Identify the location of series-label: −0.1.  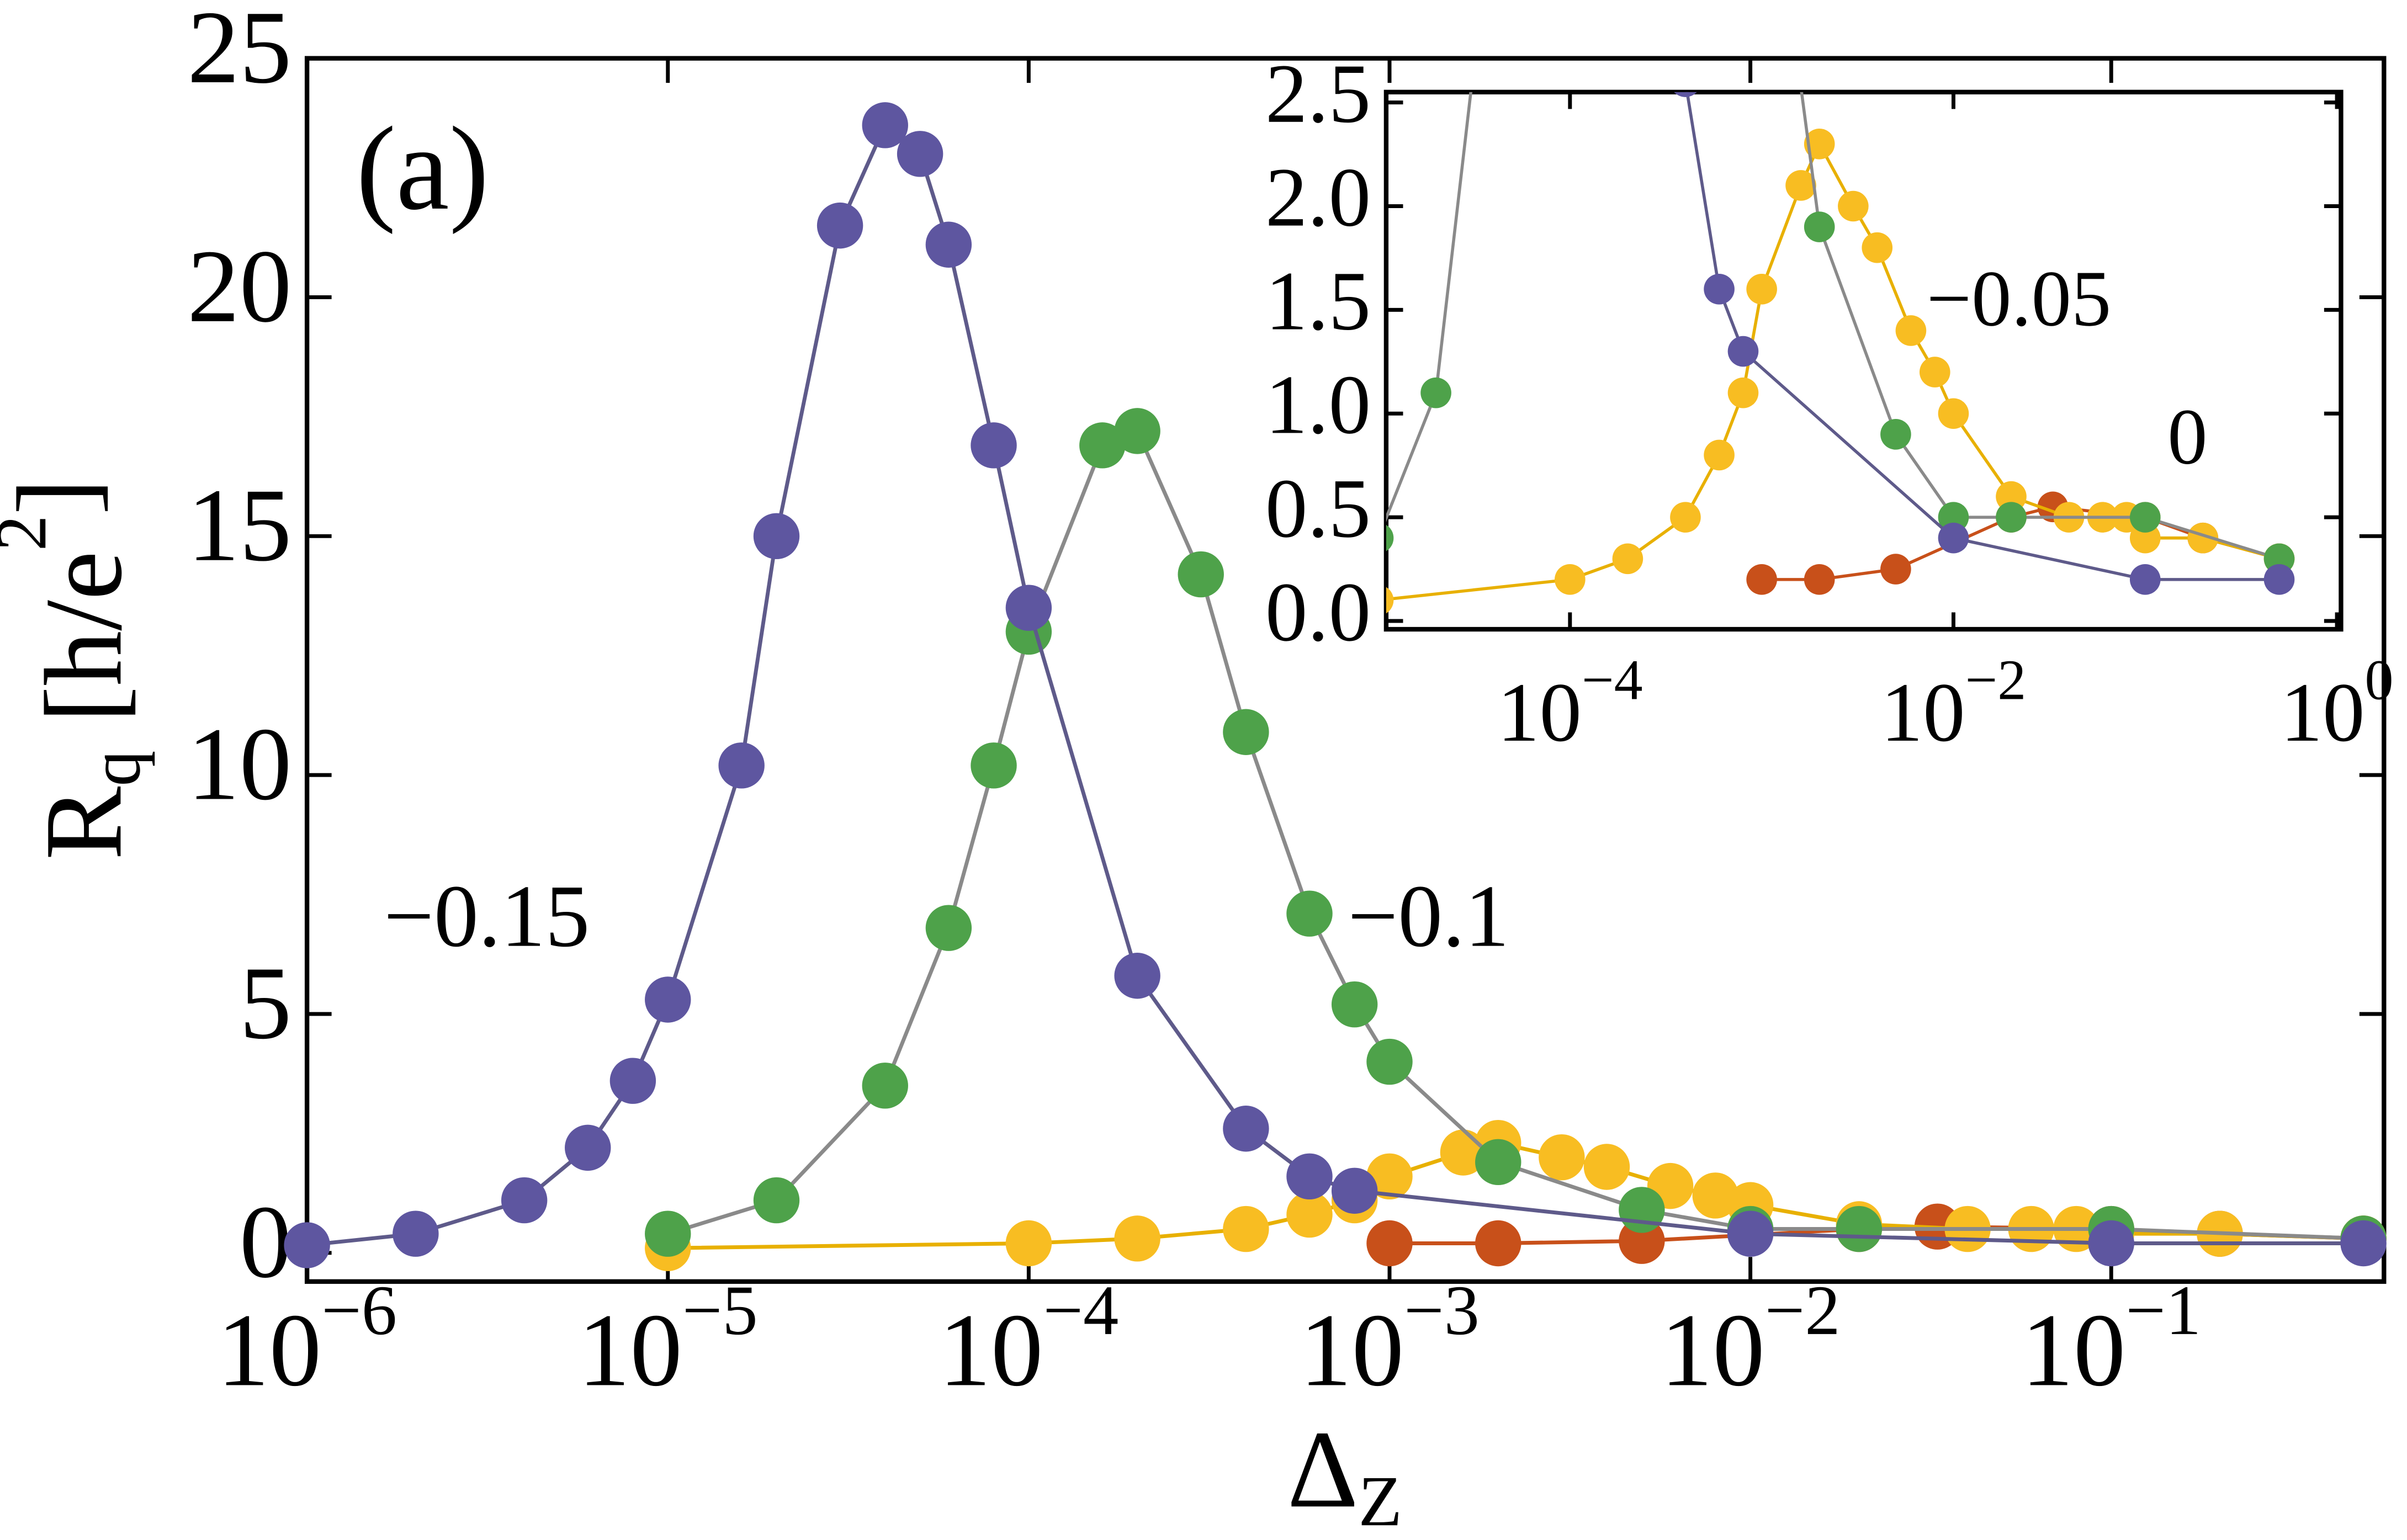
(1428, 916).